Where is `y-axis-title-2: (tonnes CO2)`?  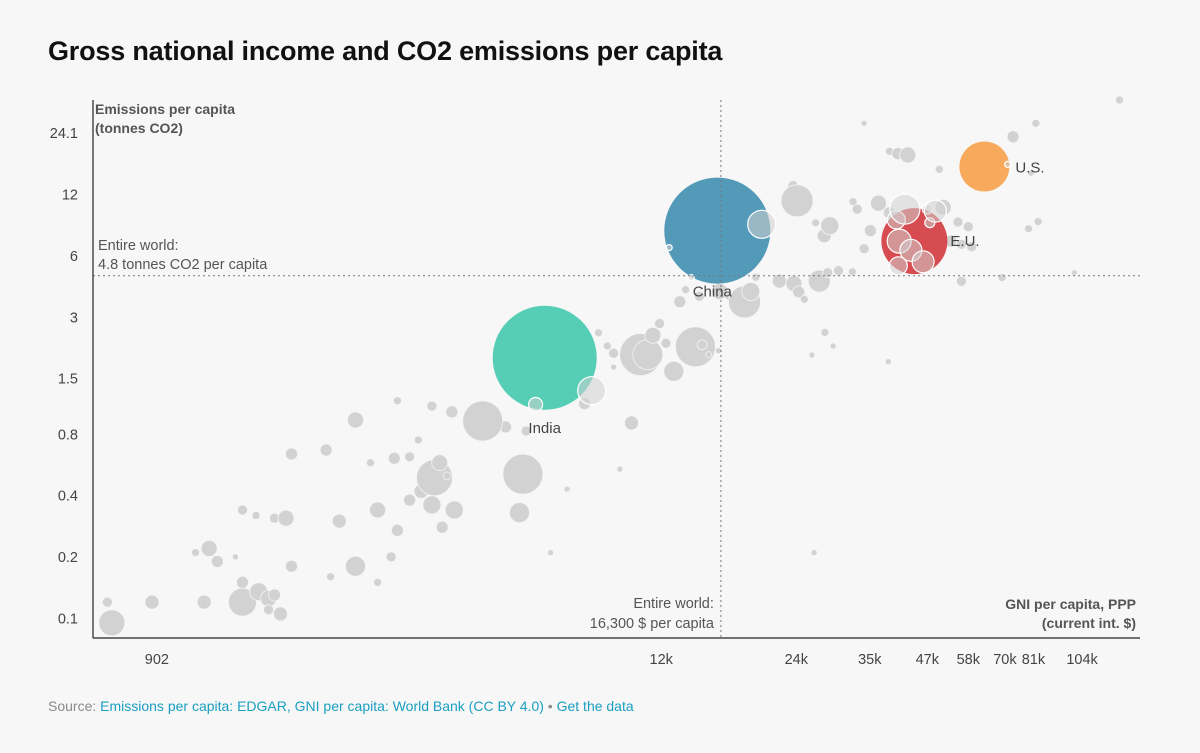 y-axis-title-2: (tonnes CO2) is located at coordinates (139, 128).